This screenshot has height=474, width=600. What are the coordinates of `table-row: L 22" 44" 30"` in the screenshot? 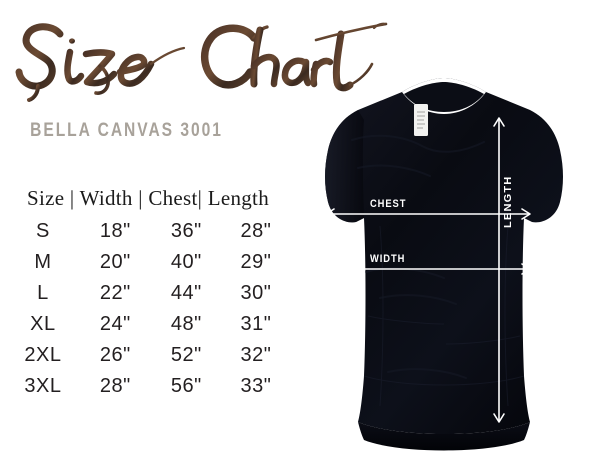 It's located at (148, 293).